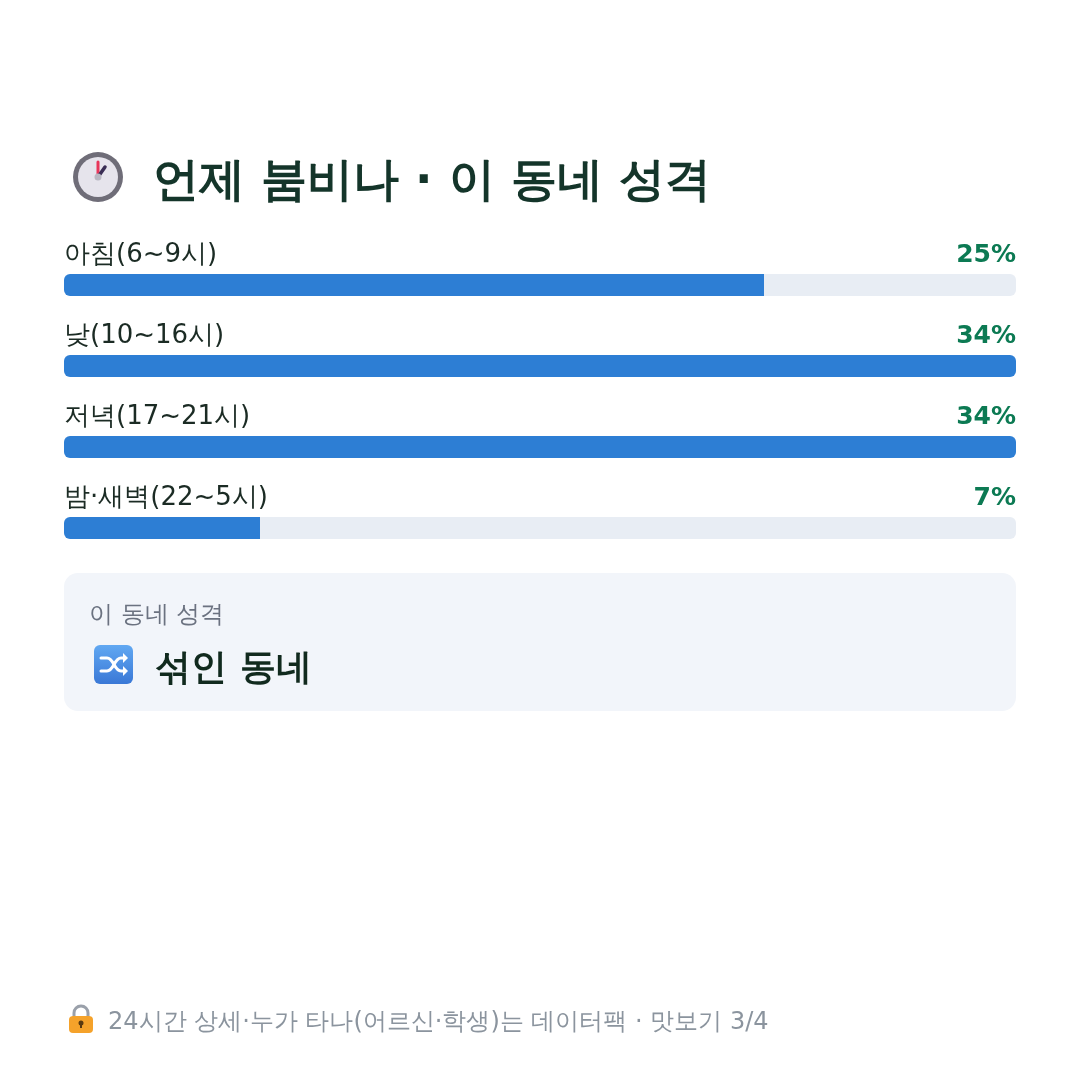 This screenshot has height=1080, width=1080. Describe the element at coordinates (994, 496) in the screenshot. I see `data-label: 7%` at that location.